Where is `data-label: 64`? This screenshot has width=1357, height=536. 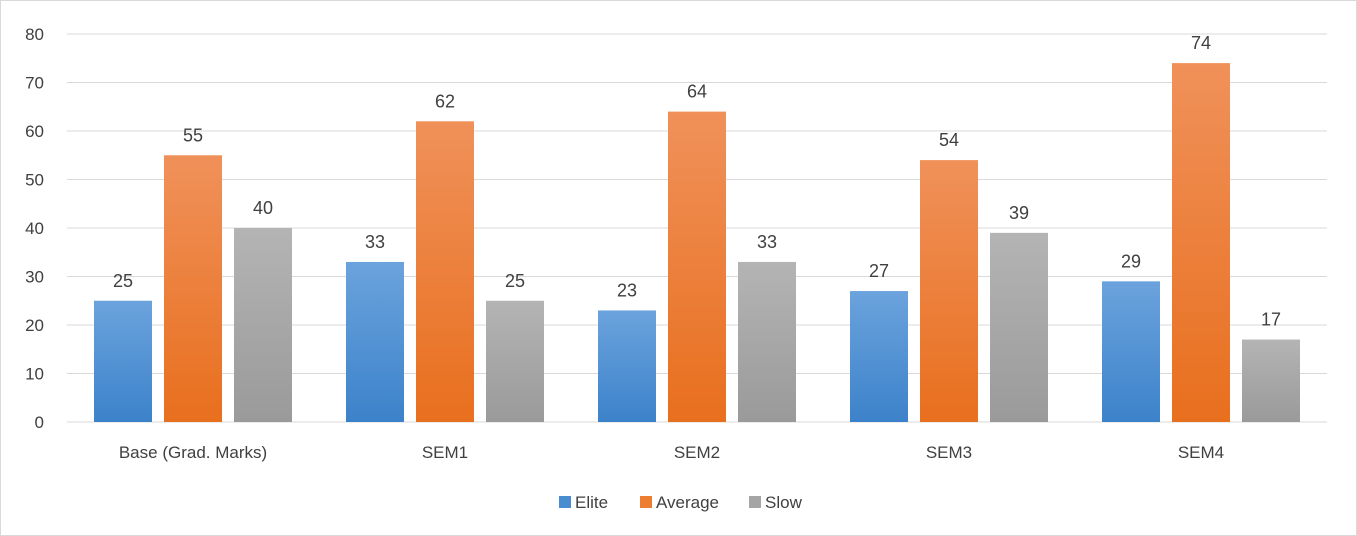
data-label: 64 is located at coordinates (697, 92).